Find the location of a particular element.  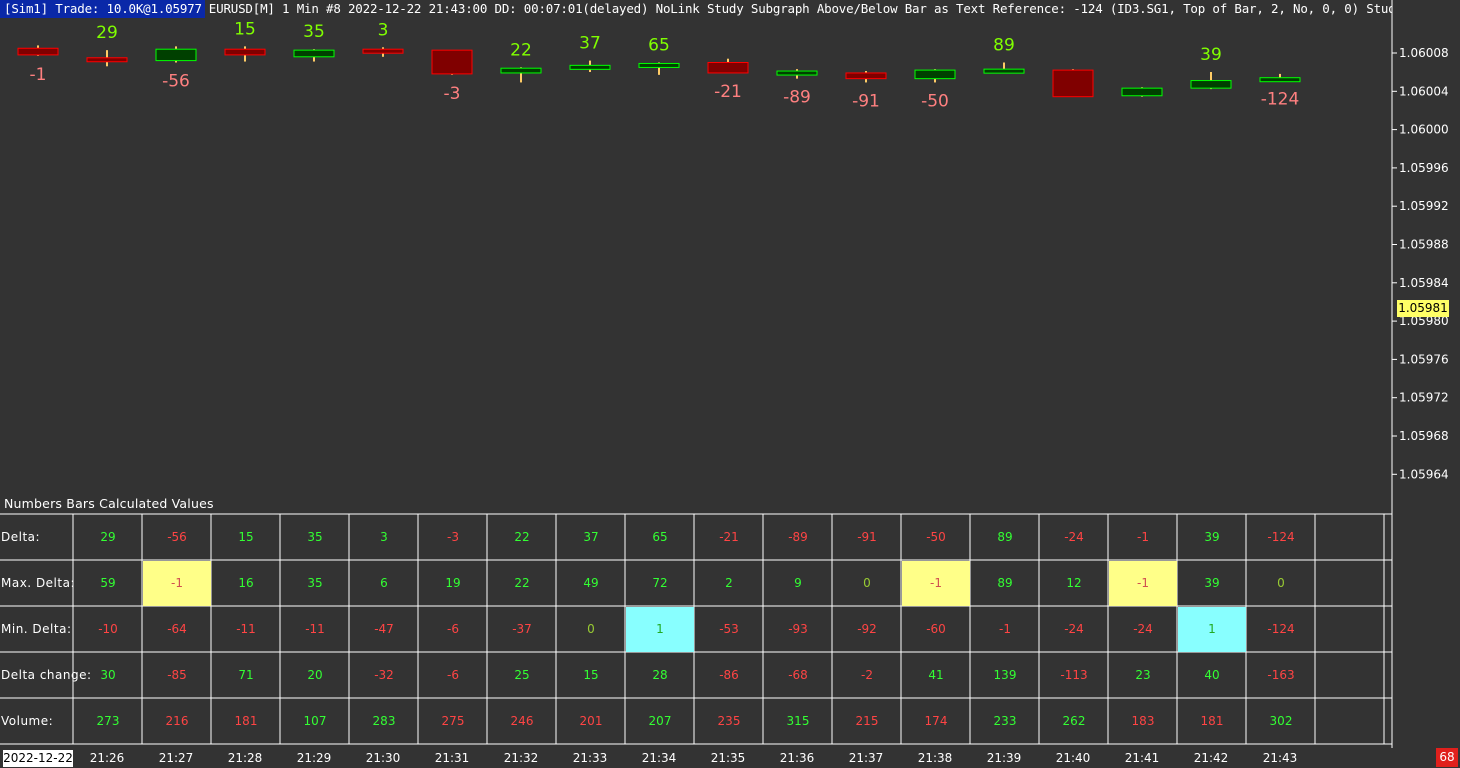

table-row-label: Delta: is located at coordinates (20, 537).